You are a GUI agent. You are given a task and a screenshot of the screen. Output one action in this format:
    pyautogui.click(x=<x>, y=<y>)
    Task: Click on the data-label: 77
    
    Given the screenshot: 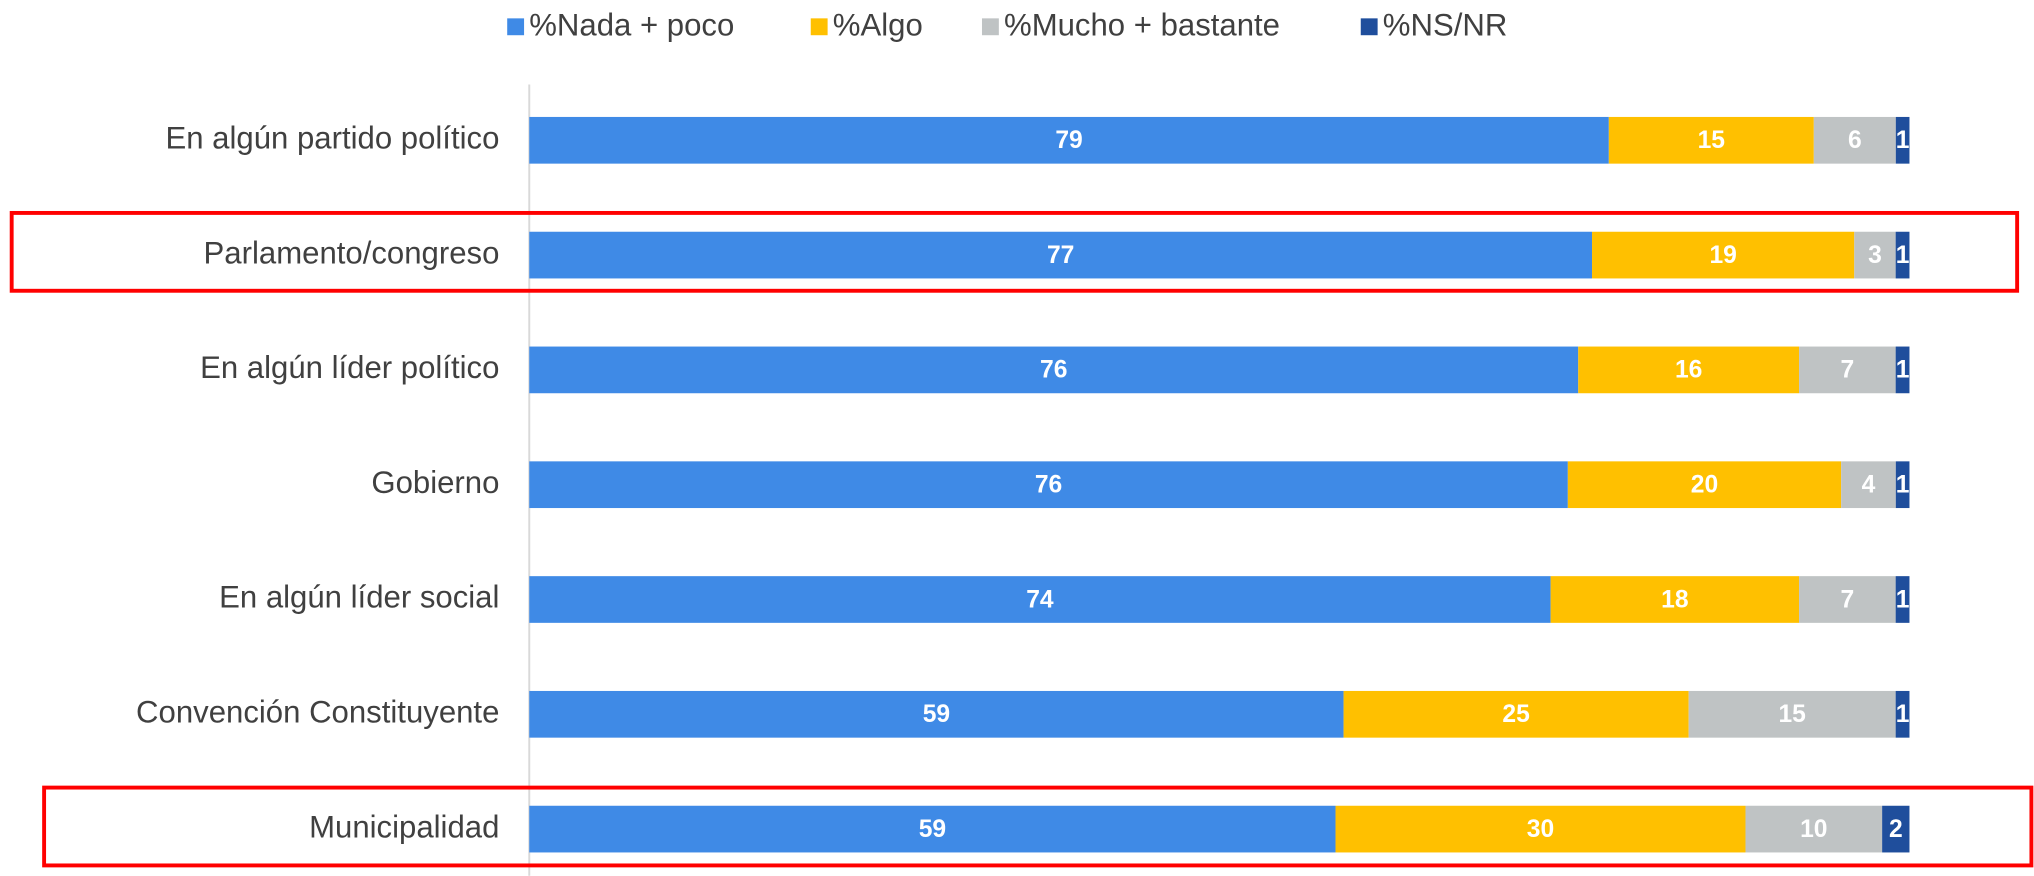 What is the action you would take?
    pyautogui.click(x=1060, y=255)
    